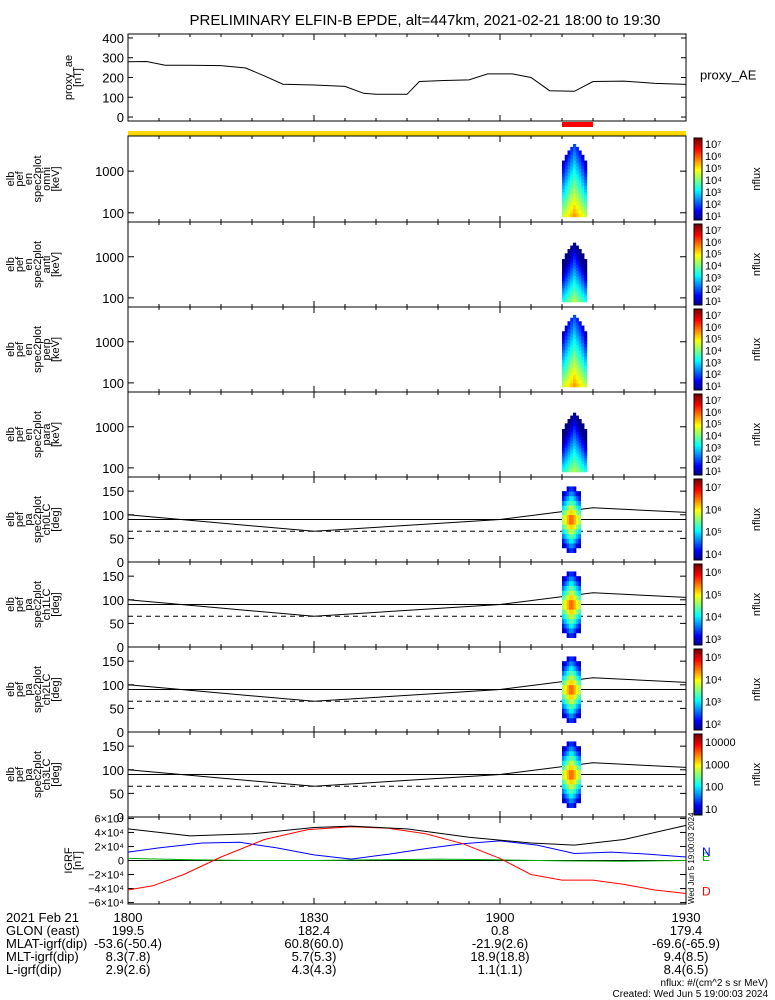 Image resolution: width=775 pixels, height=1000 pixels. What do you see at coordinates (757, 349) in the screenshot?
I see `panel-spec_perp-colorbar-label: nflux` at bounding box center [757, 349].